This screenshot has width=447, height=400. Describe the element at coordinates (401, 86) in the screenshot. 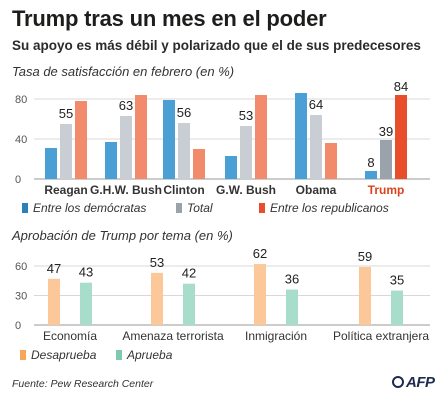

I see `data-label: 84` at that location.